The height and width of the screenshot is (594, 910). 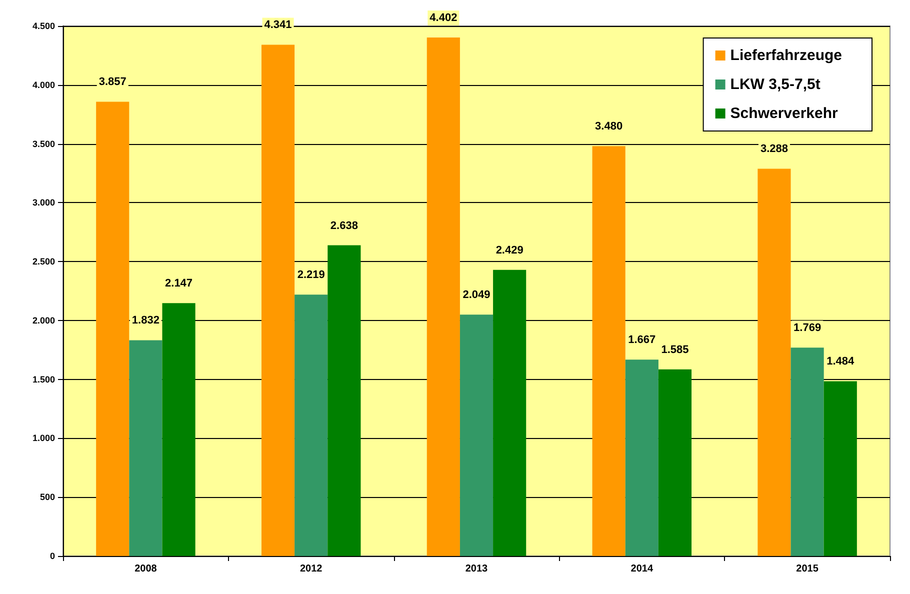 I want to click on data-label: 1.832, so click(x=146, y=320).